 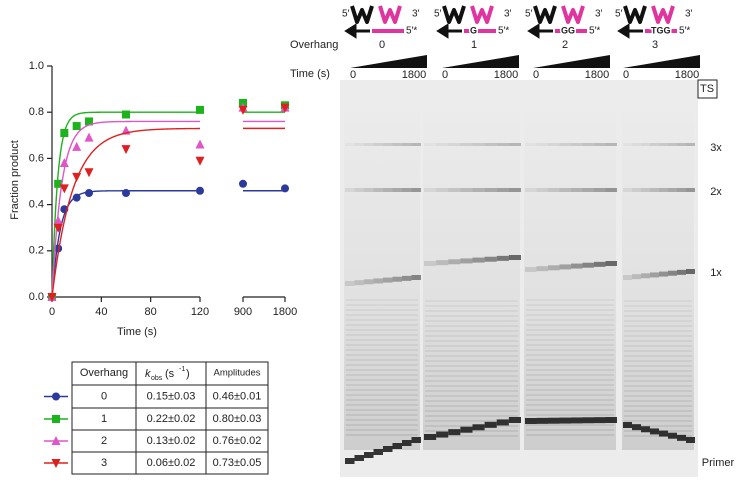 I want to click on time-start: 0, so click(x=353, y=75).